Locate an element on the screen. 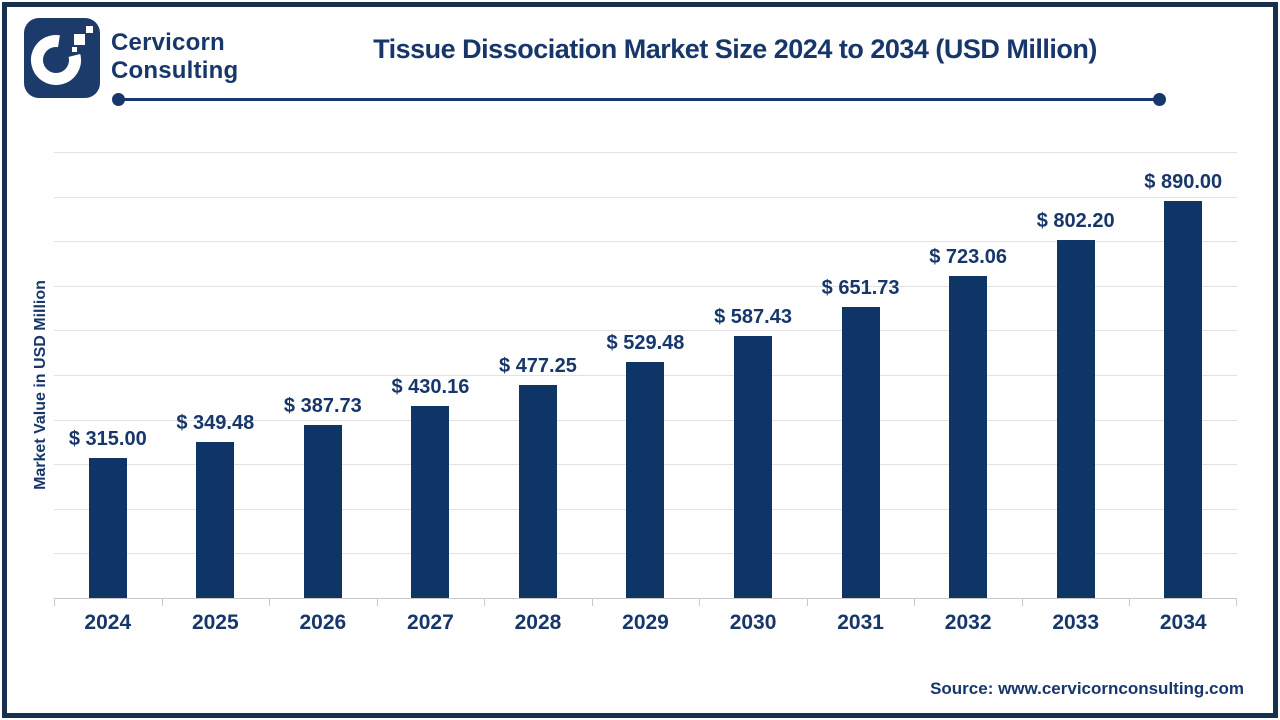 This screenshot has height=720, width=1280. x-axis-label-2034: 2034 is located at coordinates (1183, 622).